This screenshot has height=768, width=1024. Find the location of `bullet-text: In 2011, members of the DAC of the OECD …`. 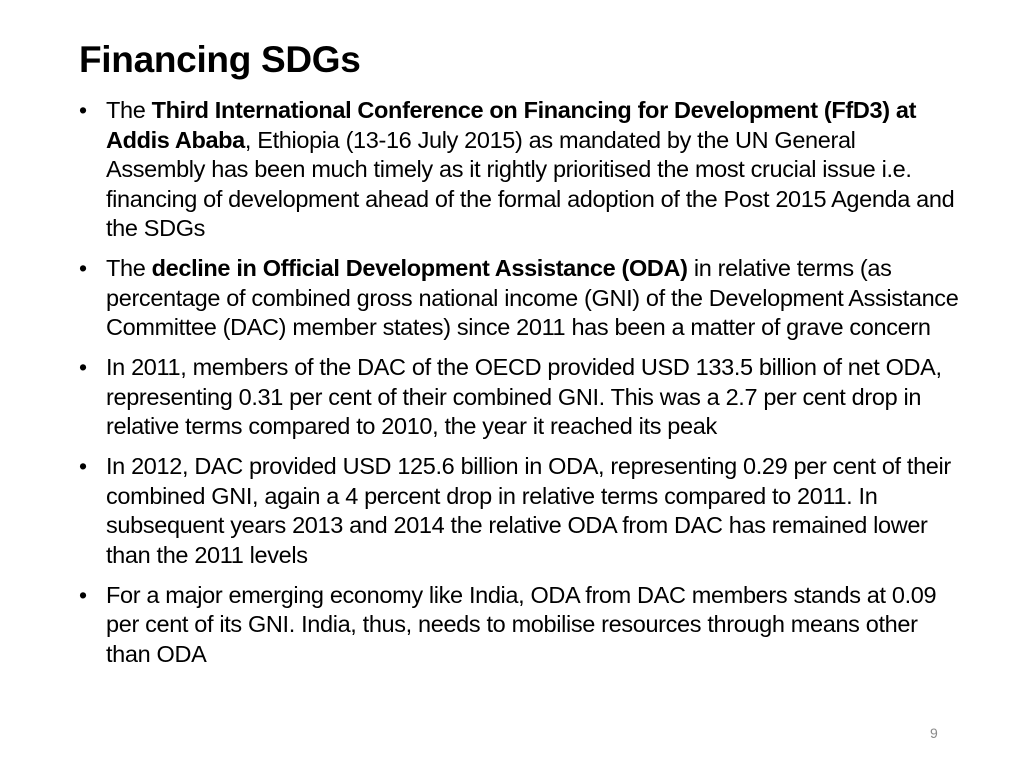

bullet-text: In 2011, members of the DAC of the OECD … is located at coordinates (524, 396).